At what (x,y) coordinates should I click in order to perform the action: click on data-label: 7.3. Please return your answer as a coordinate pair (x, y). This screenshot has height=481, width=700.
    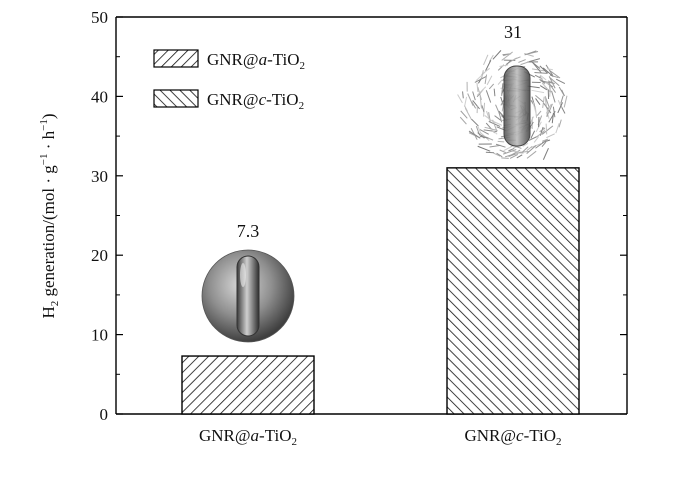
    Looking at the image, I should click on (248, 231).